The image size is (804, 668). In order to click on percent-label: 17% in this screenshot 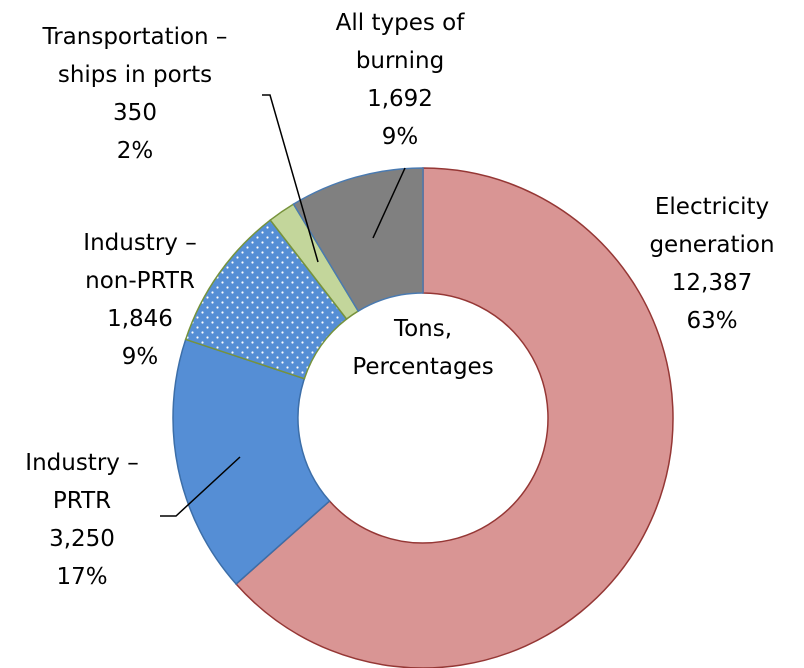, I will do `click(81, 577)`.